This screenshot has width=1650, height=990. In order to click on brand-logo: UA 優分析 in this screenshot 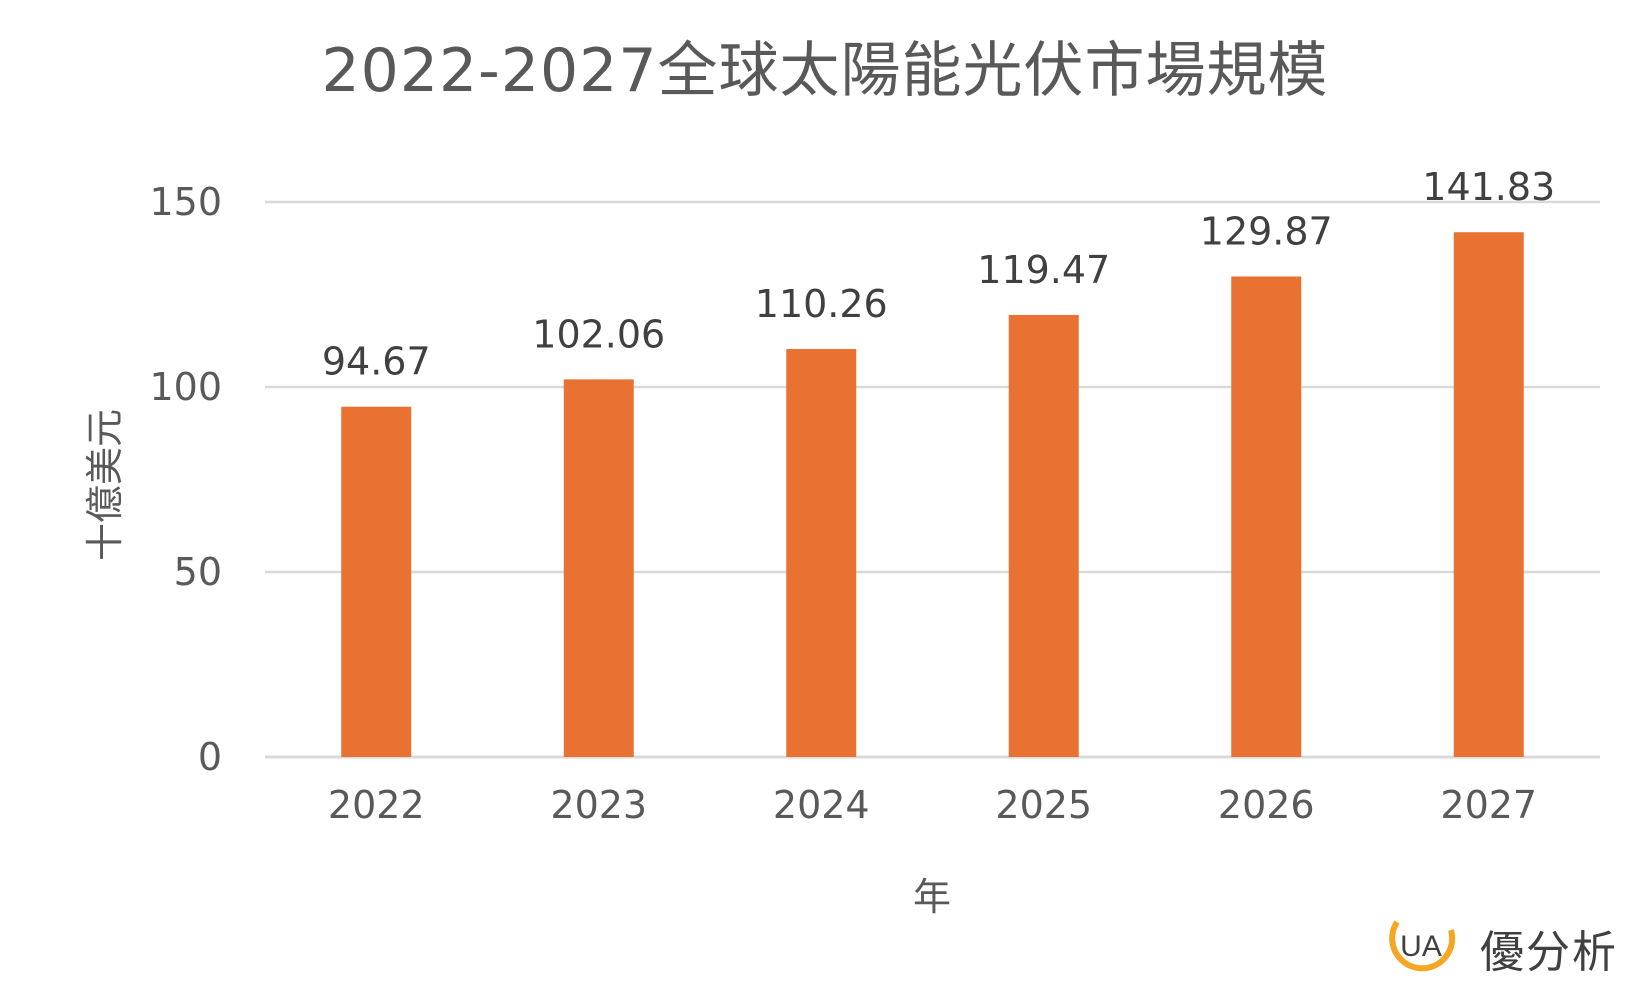, I will do `click(1510, 945)`.